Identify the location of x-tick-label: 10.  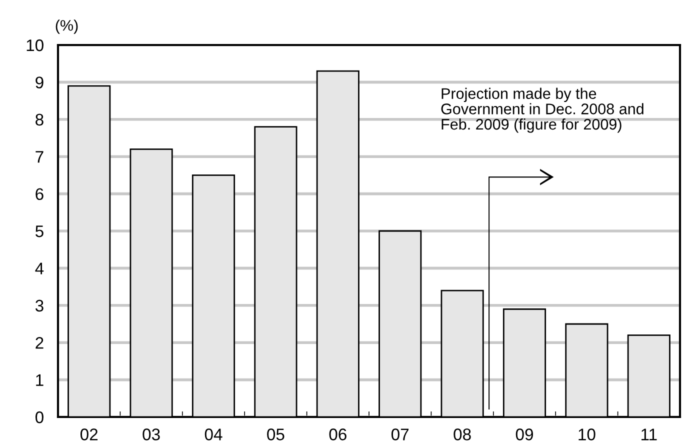
(587, 434).